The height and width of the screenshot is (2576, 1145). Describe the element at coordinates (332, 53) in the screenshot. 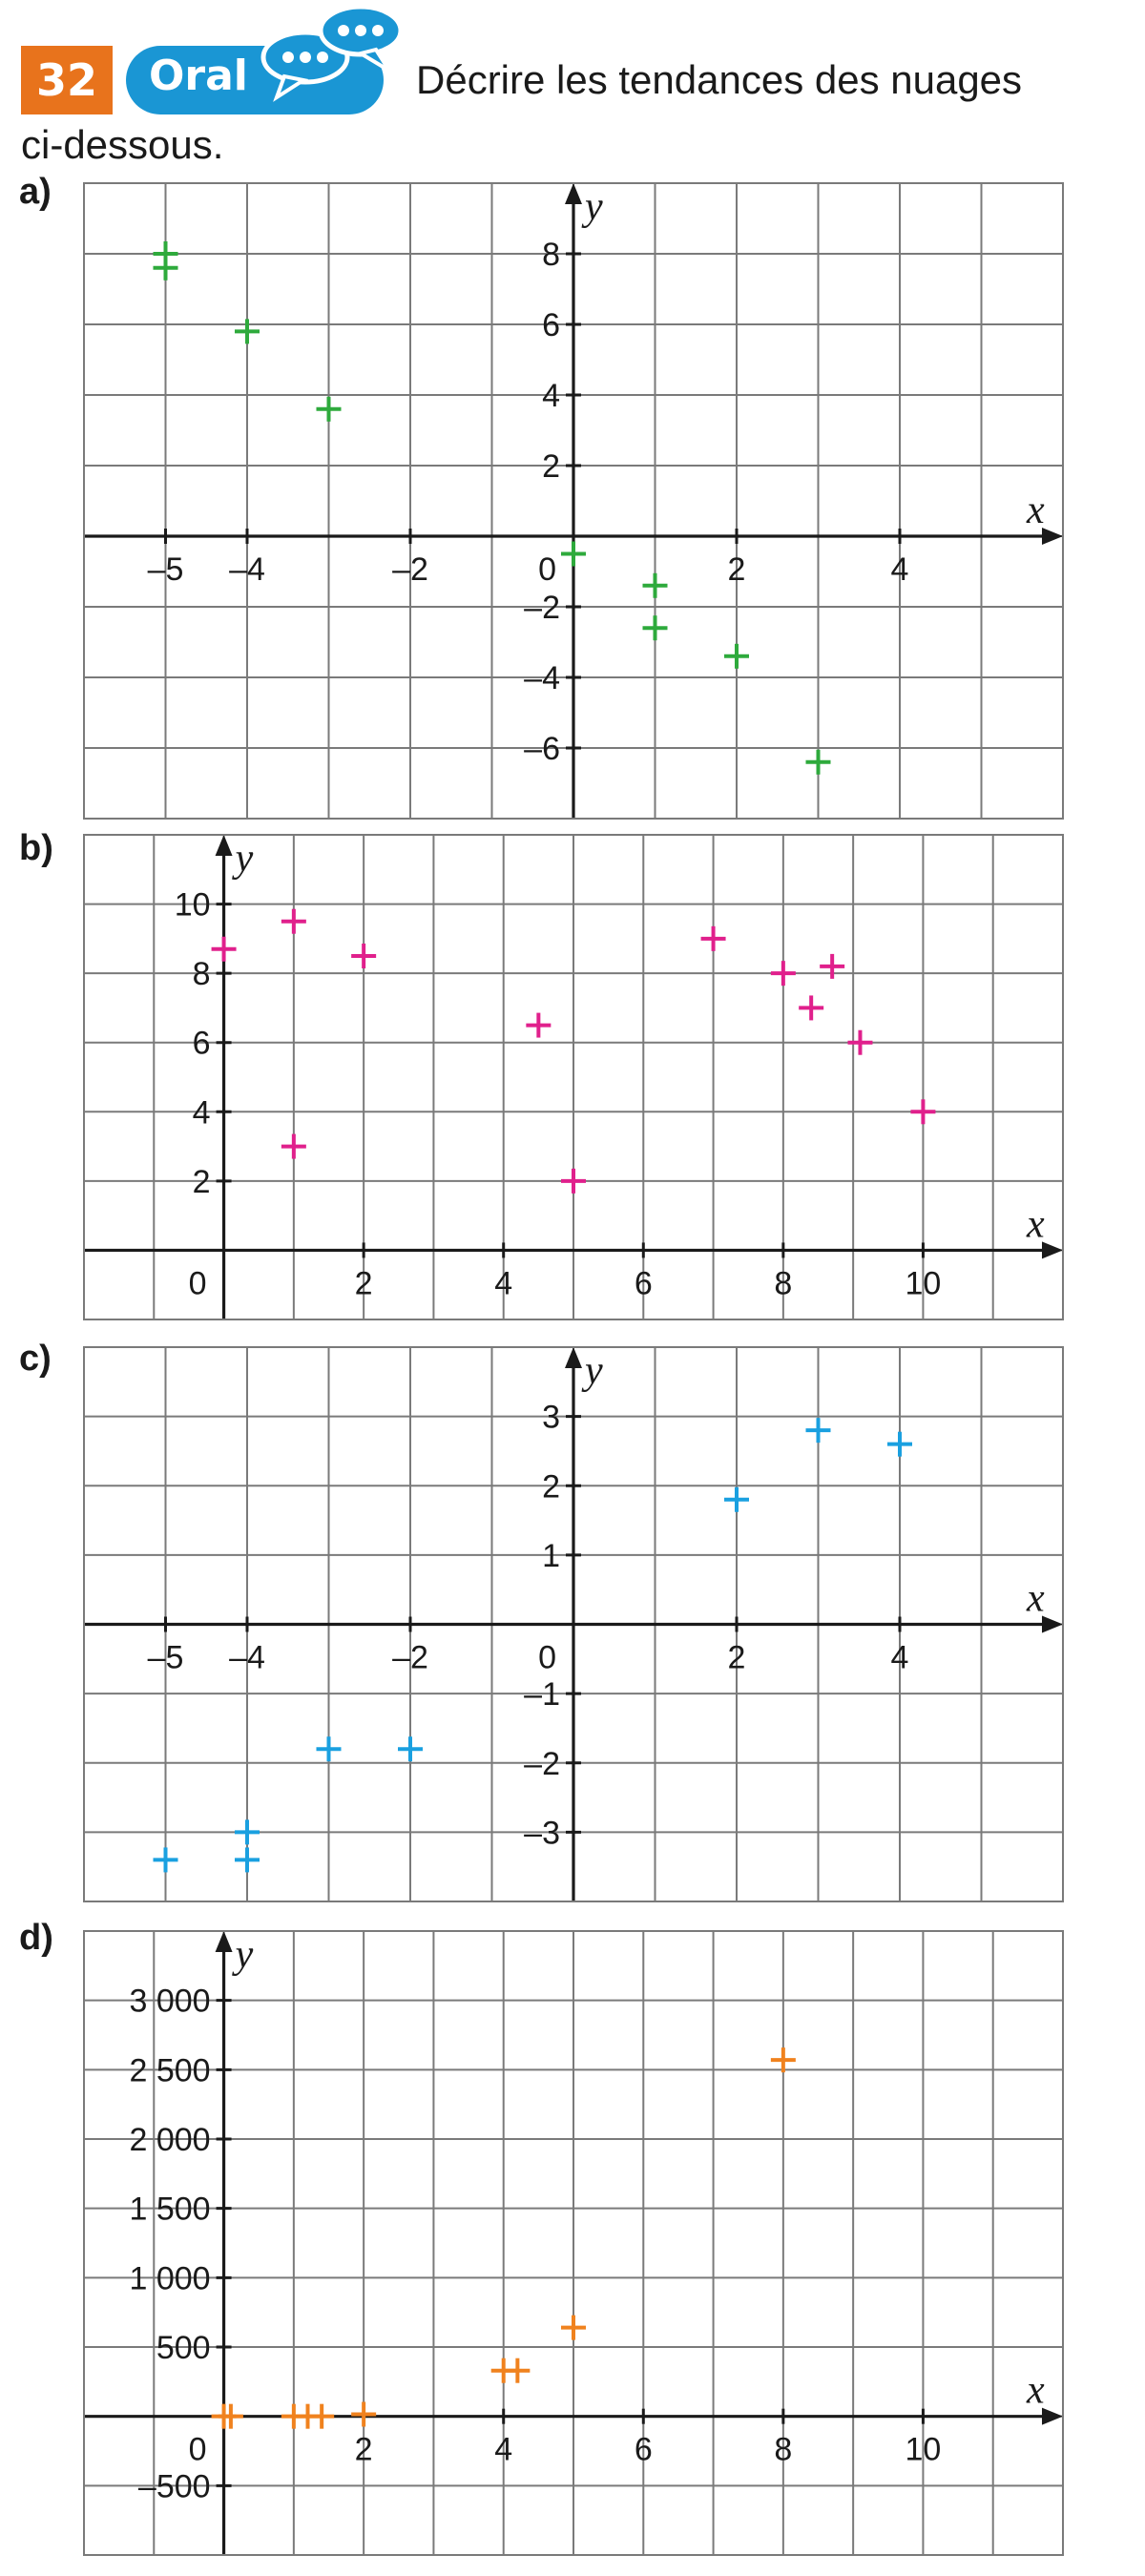

I see `speech-bubbles-icon` at that location.